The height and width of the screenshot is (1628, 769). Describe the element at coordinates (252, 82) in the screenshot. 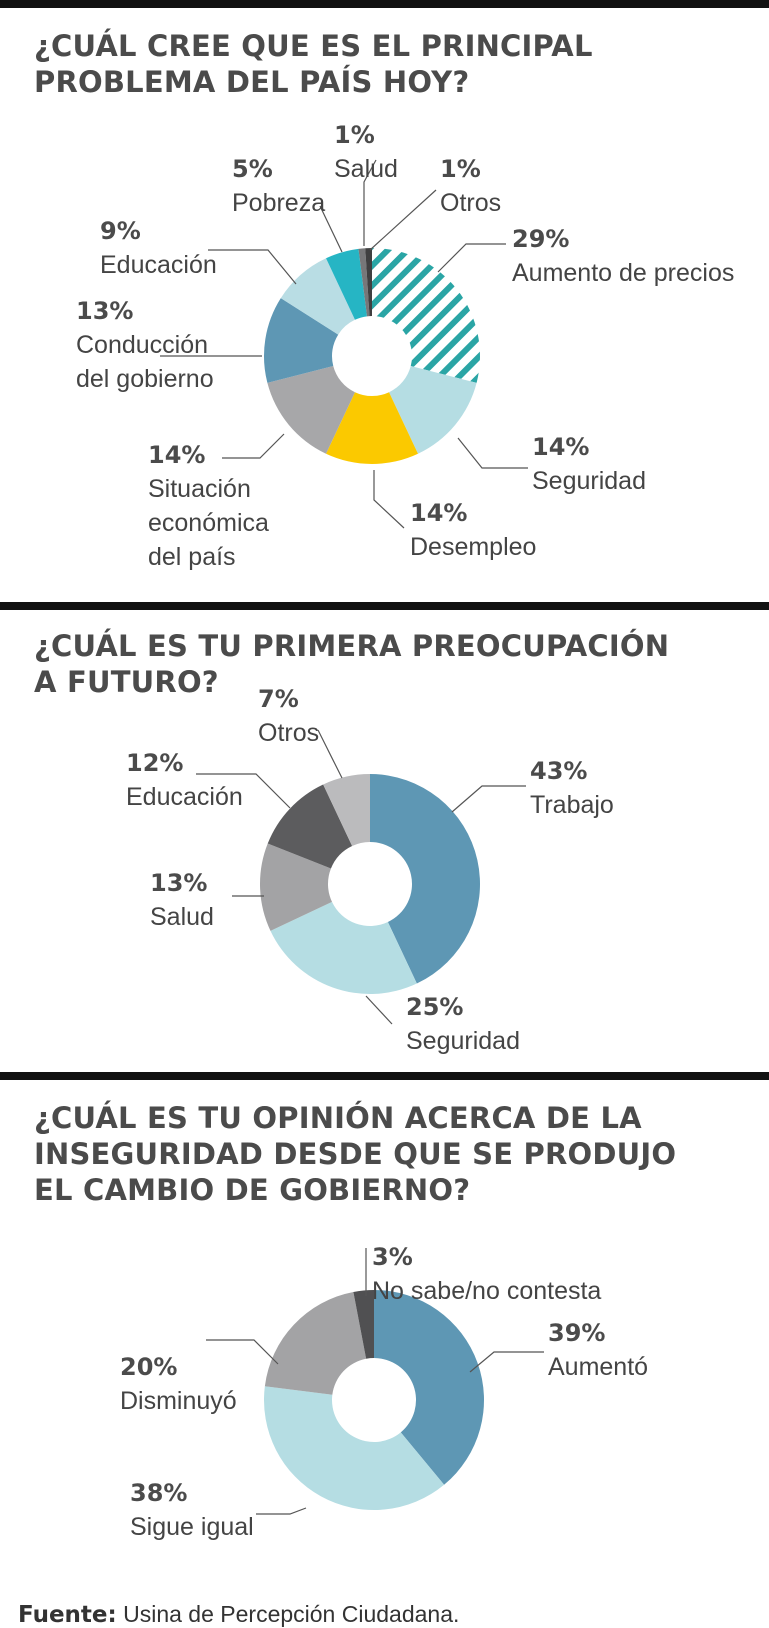

I see `chart1-title-line2: PROBLEMA DEL PAÍS HOY?` at that location.